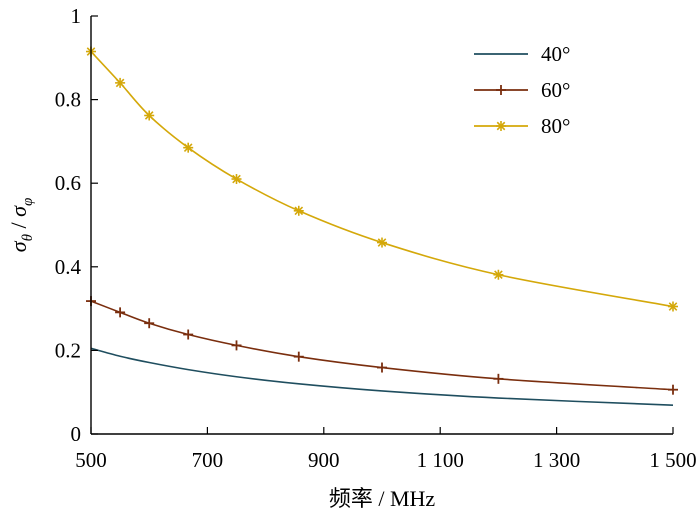 The image size is (700, 517). What do you see at coordinates (555, 90) in the screenshot?
I see `legend-label: 60°` at bounding box center [555, 90].